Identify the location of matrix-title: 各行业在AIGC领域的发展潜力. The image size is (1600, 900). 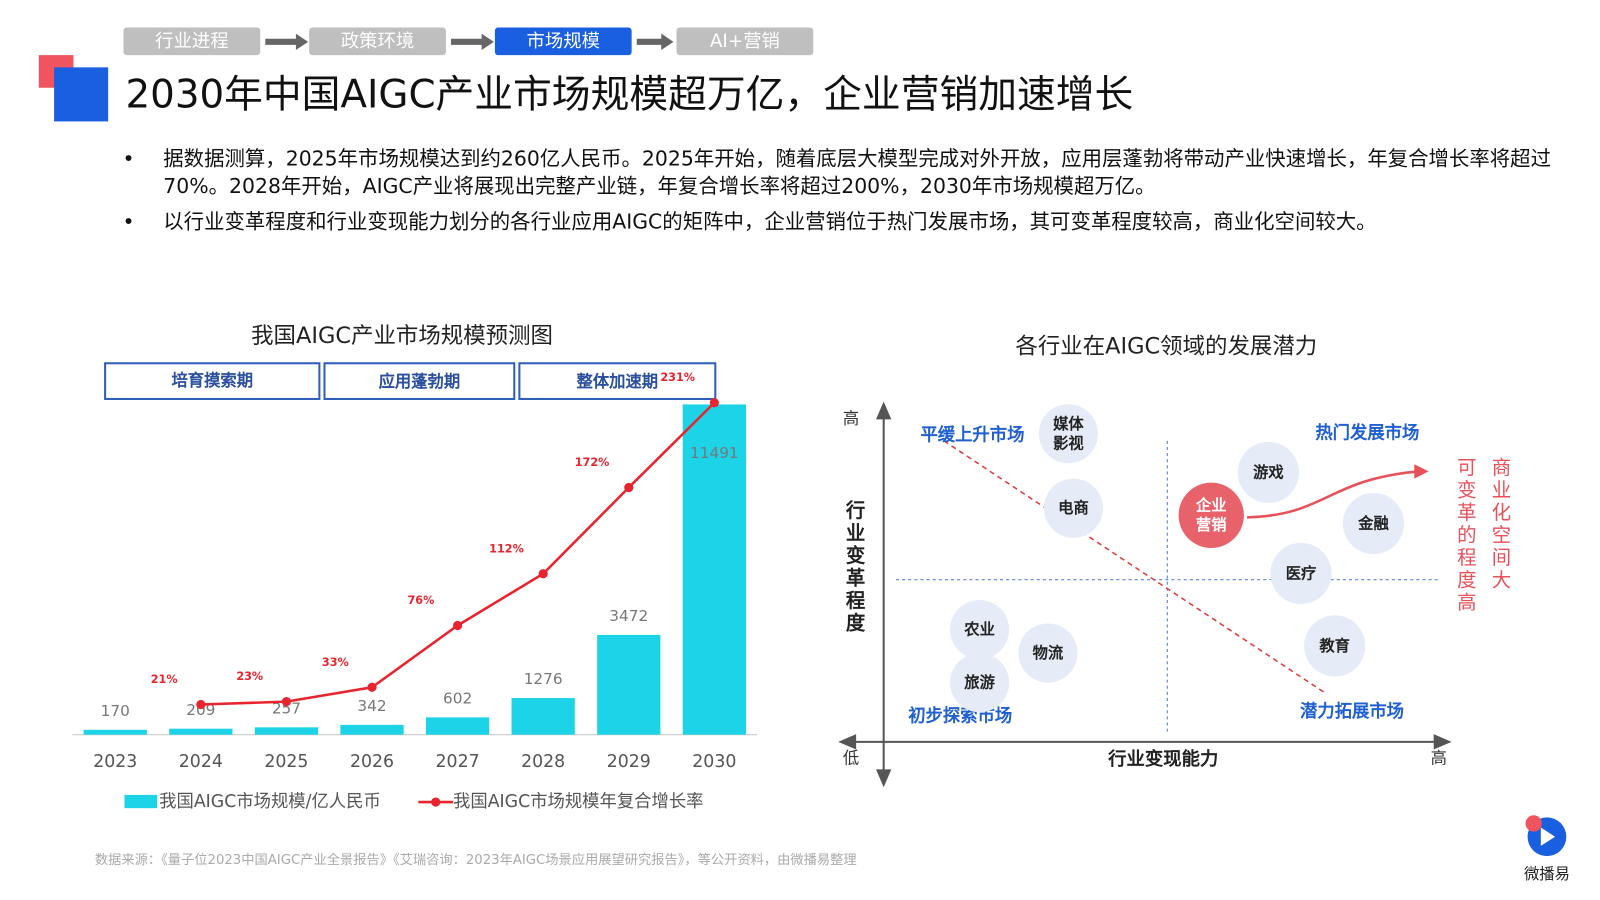
(1166, 346).